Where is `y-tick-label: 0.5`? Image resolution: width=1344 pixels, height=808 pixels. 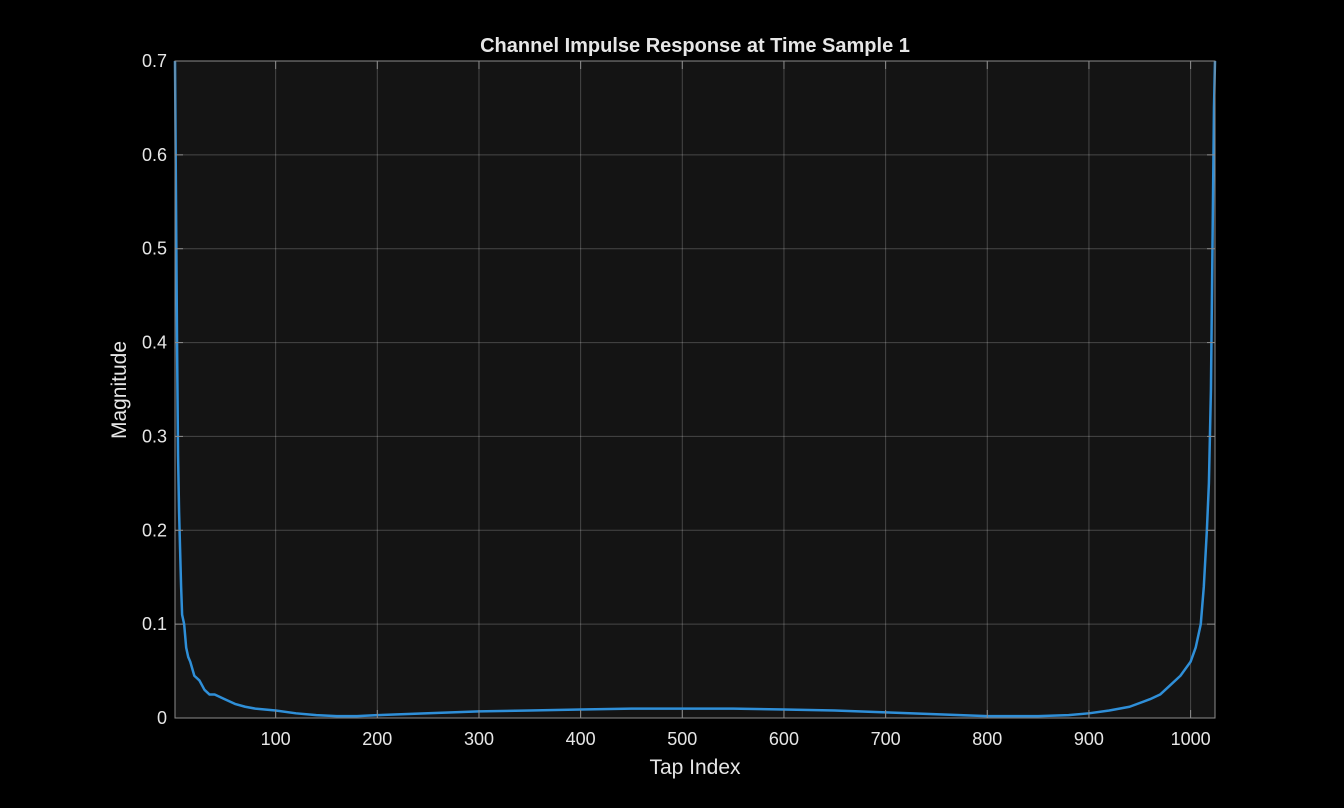 y-tick-label: 0.5 is located at coordinates (154, 249).